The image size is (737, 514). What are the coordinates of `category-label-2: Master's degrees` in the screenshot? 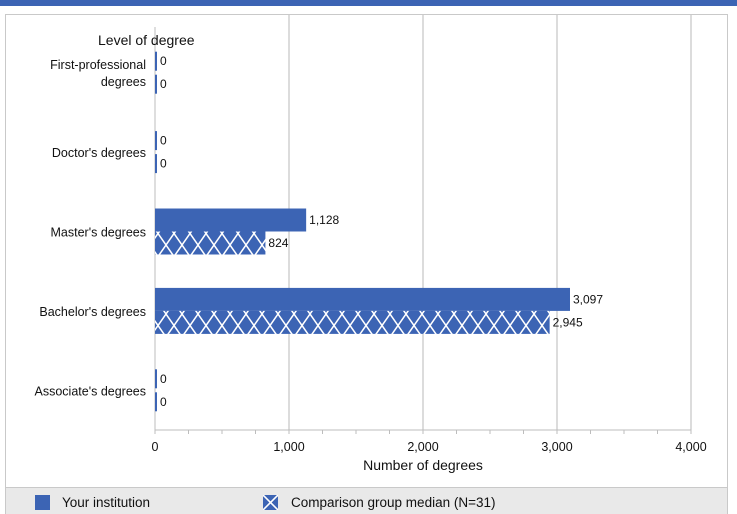 It's located at (98, 233).